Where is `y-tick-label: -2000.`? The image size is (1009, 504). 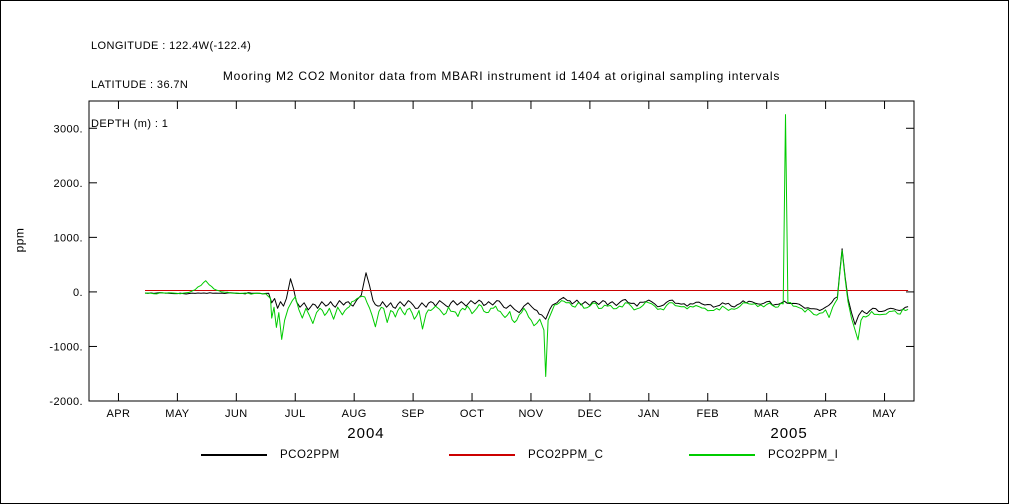
y-tick-label: -2000. is located at coordinates (66, 402).